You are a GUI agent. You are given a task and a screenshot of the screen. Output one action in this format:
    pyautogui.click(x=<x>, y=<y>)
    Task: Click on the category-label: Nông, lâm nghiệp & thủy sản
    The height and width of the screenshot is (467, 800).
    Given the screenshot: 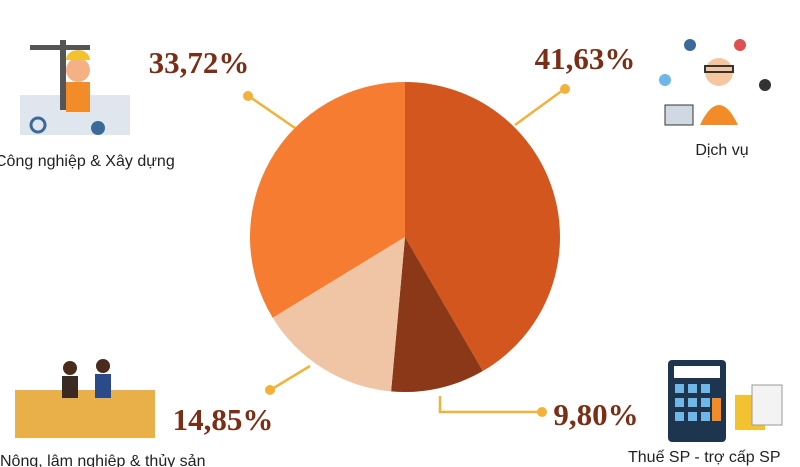 What is the action you would take?
    pyautogui.click(x=102, y=460)
    